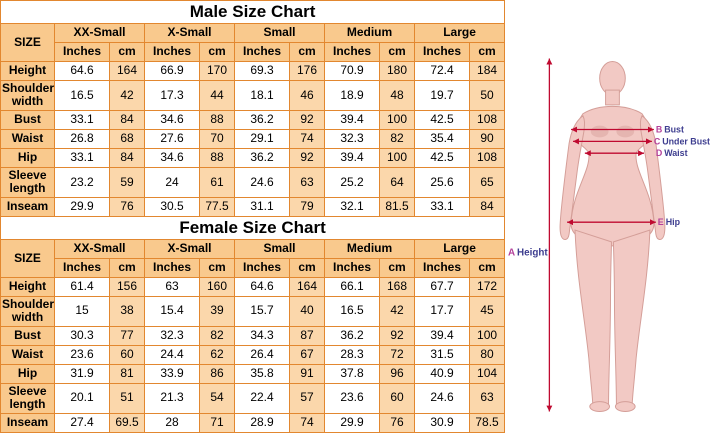 This screenshot has width=715, height=433. What do you see at coordinates (217, 335) in the screenshot?
I see `value-cm-cell: 82` at bounding box center [217, 335].